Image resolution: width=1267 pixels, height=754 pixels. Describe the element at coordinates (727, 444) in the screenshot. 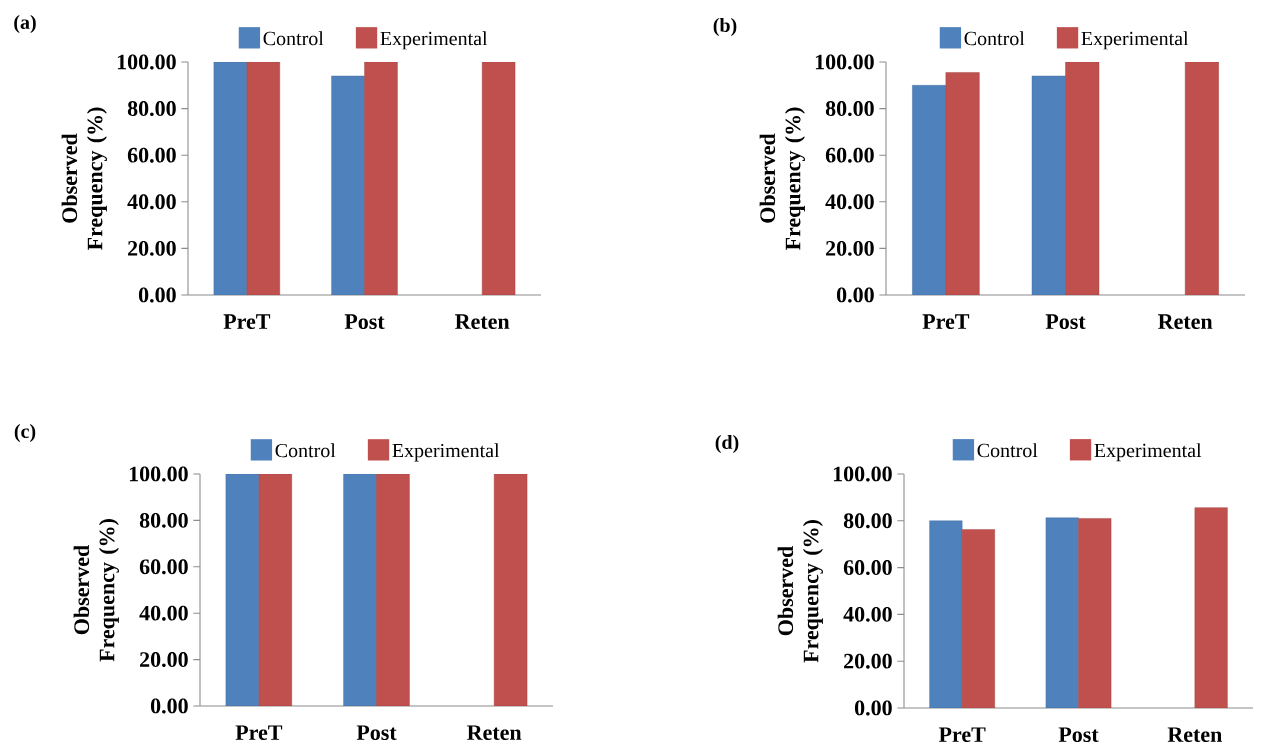

I see `text: (d)` at that location.